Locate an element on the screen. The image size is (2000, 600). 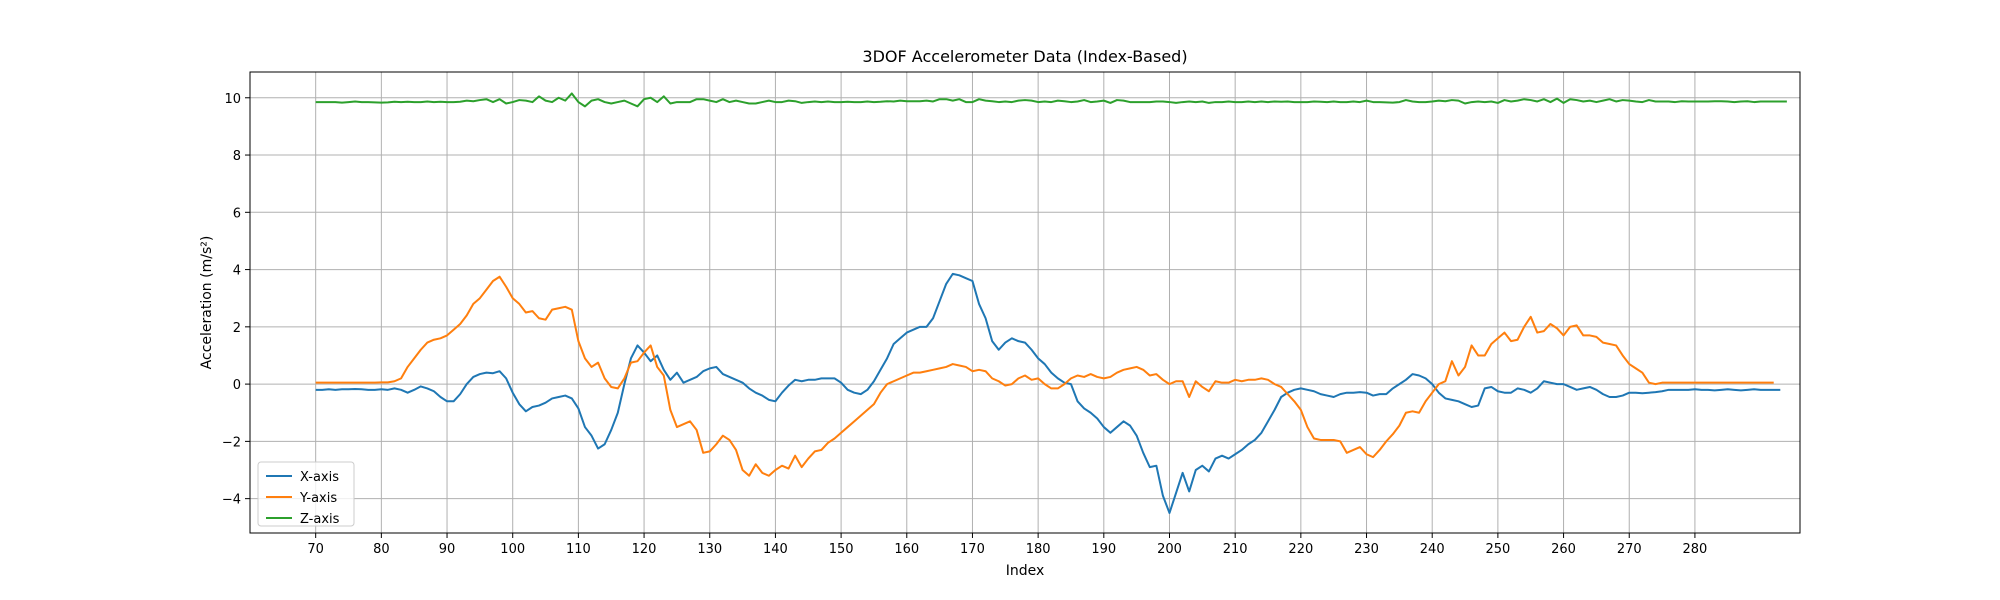
x-tick-label: 190 is located at coordinates (1103, 549).